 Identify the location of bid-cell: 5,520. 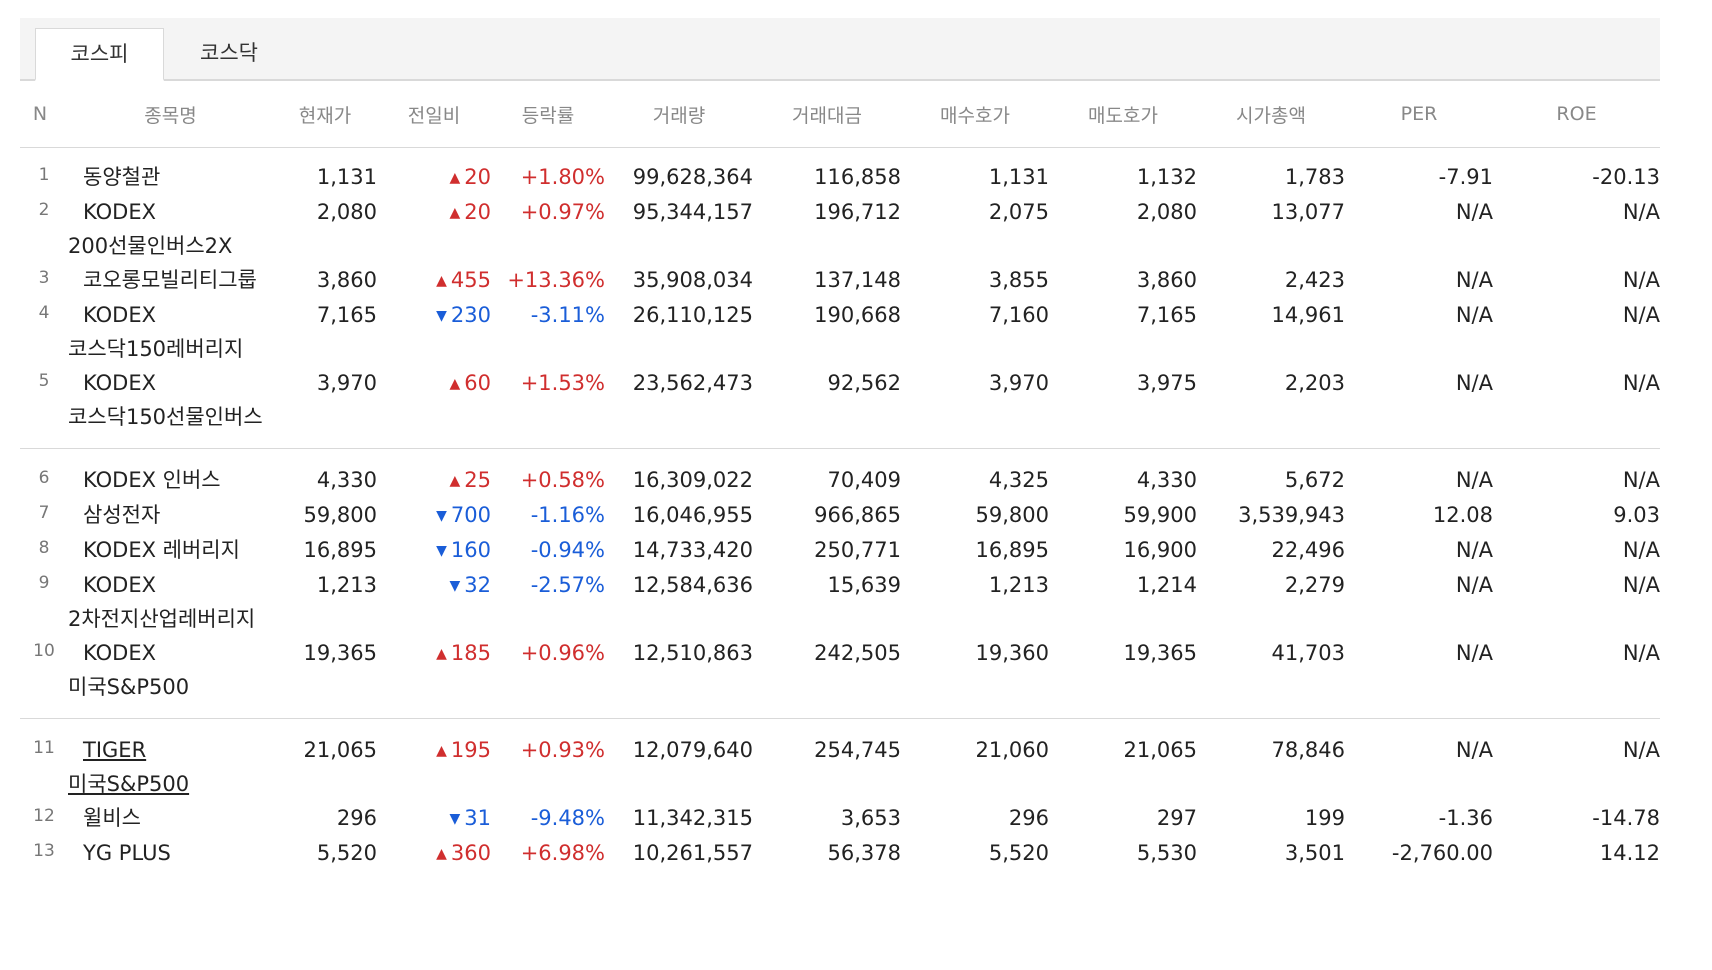
(1018, 853).